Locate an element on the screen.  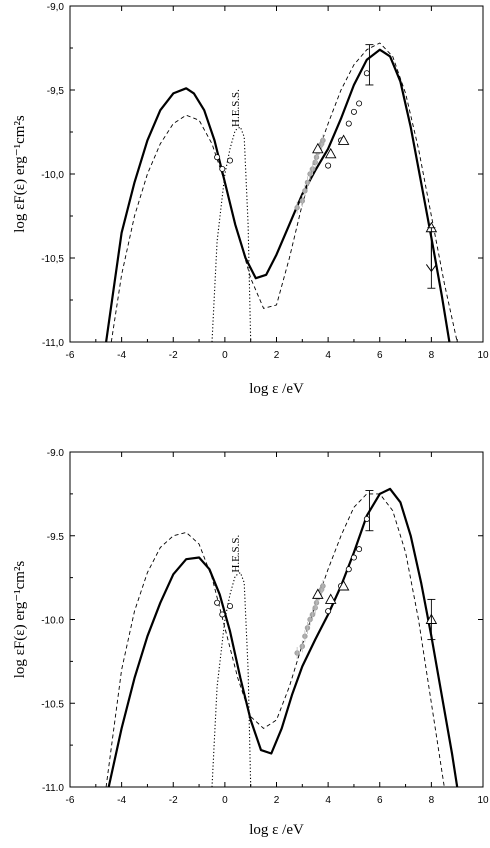
upper-limit-arrow-head is located at coordinates (431, 268).